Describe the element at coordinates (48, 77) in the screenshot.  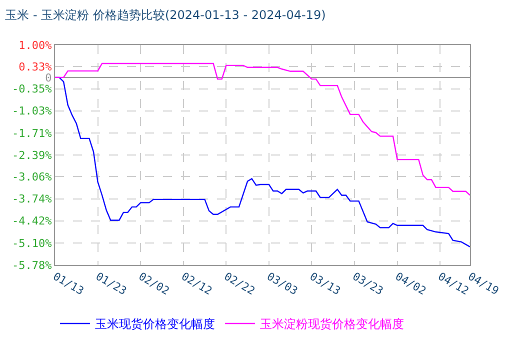
I see `y-tick-label: 0` at that location.